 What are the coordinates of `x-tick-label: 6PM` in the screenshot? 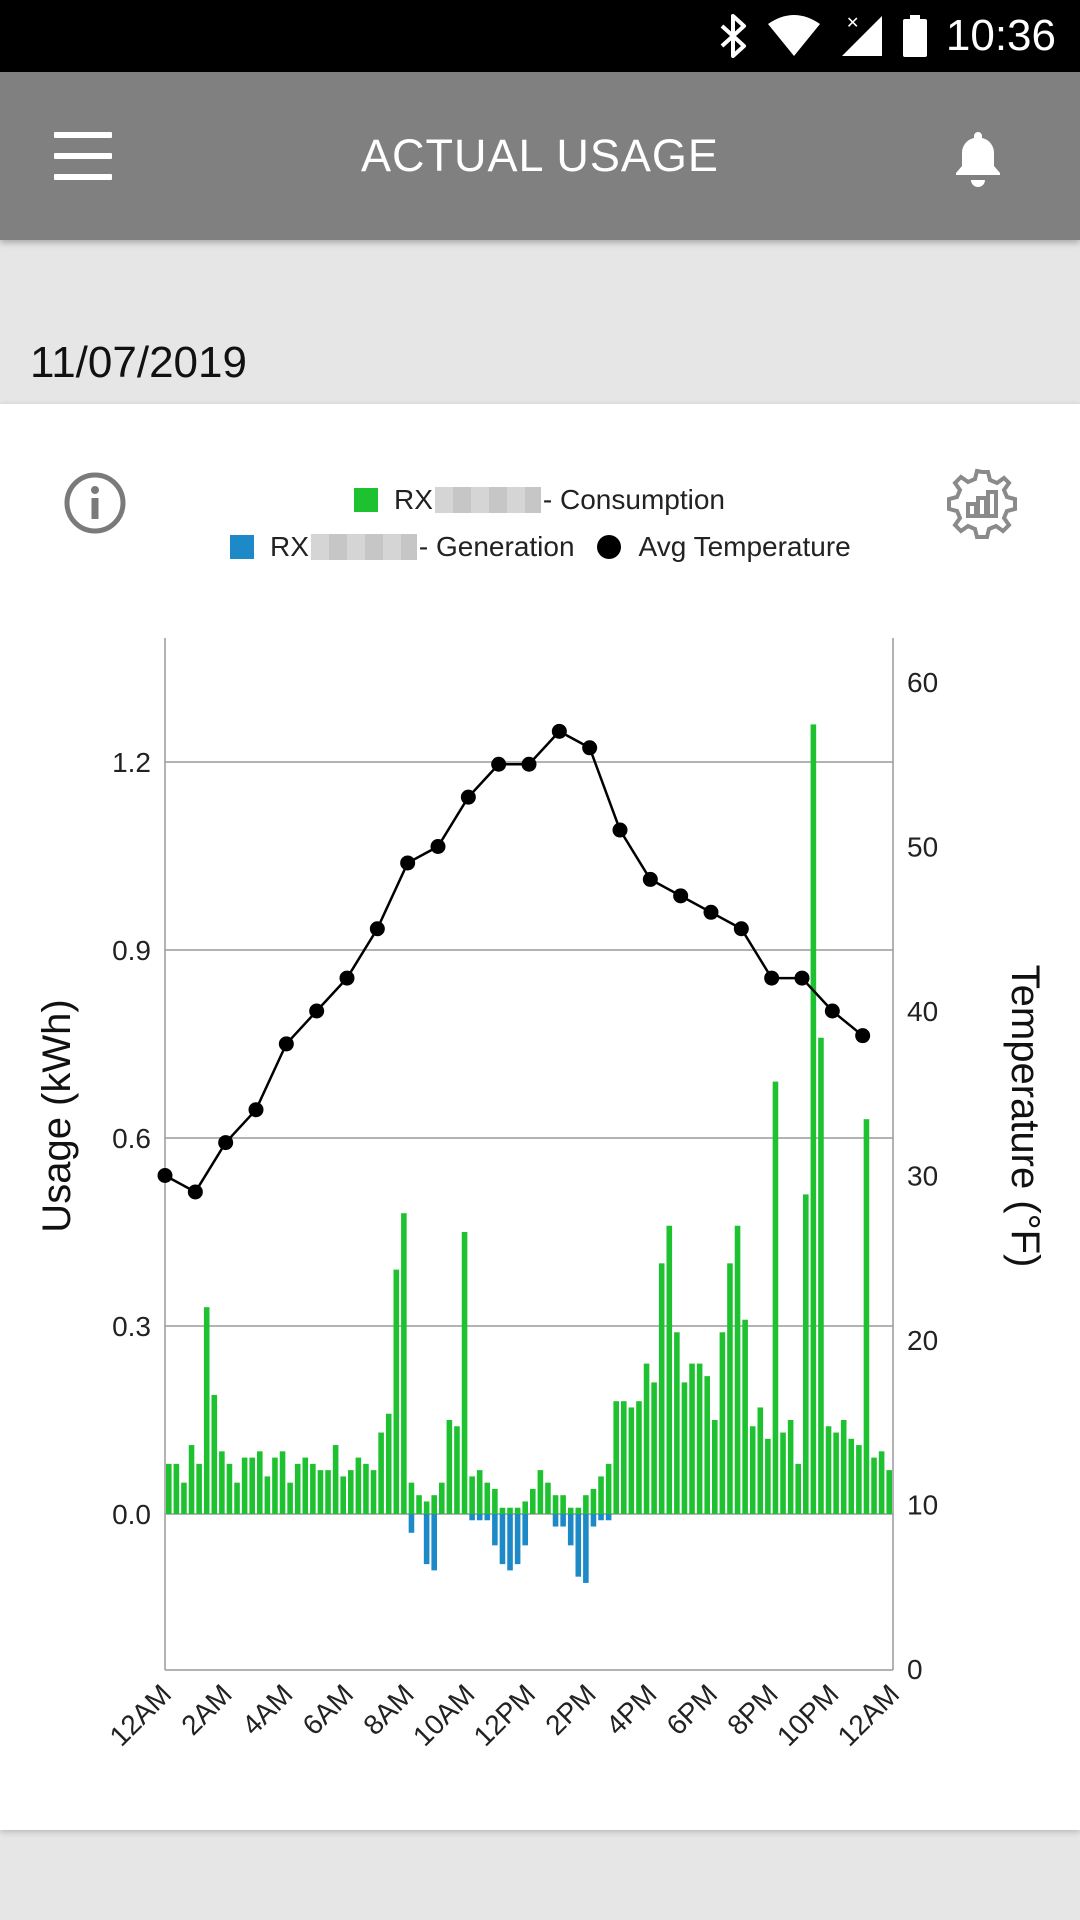 It's located at (692, 1709).